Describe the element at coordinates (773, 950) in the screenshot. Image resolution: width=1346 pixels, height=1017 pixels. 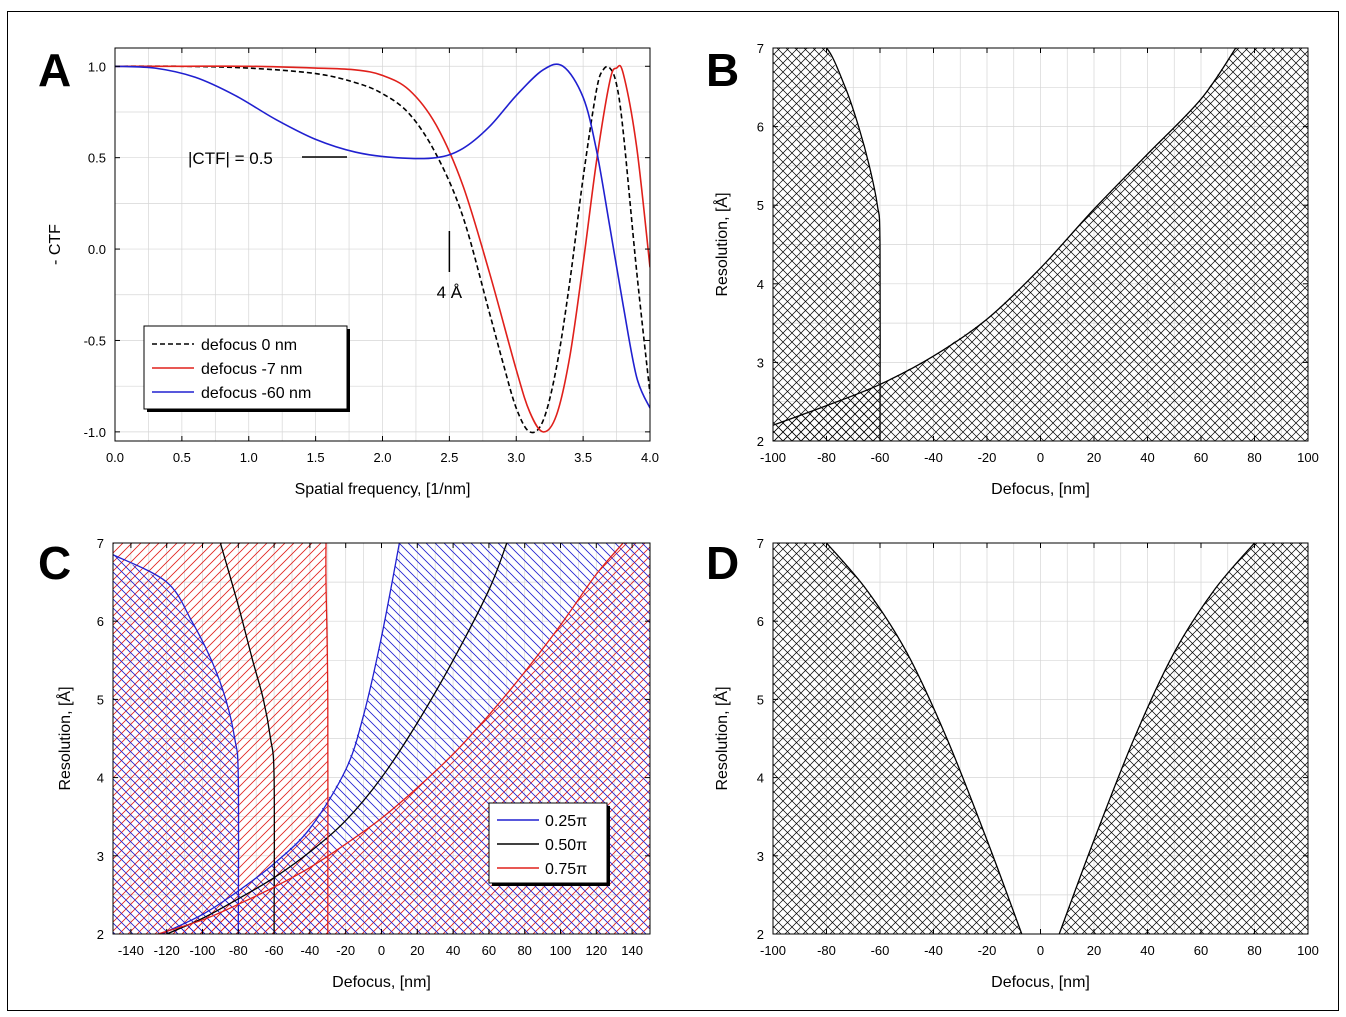
I see `panel-d-xtick-label: -100` at that location.